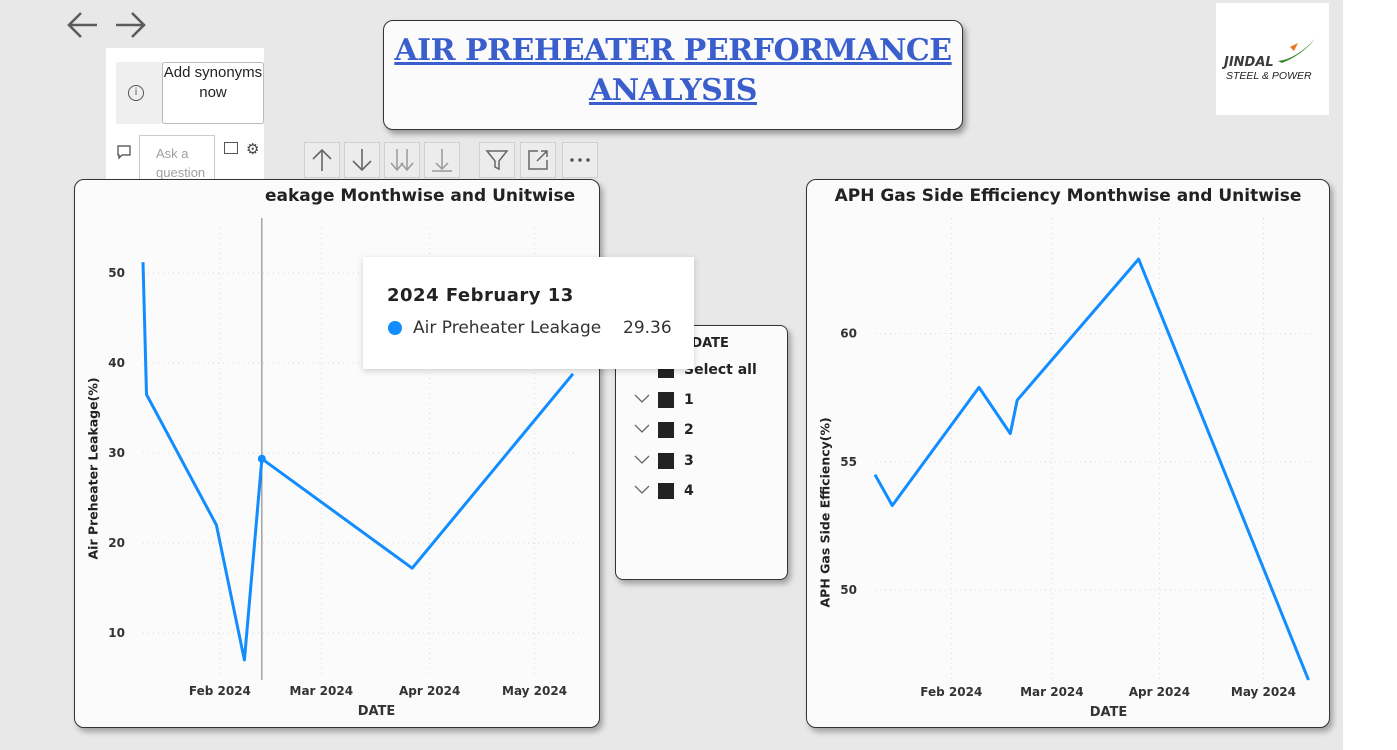 The width and height of the screenshot is (1397, 750). I want to click on focus-mode-icon, so click(538, 160).